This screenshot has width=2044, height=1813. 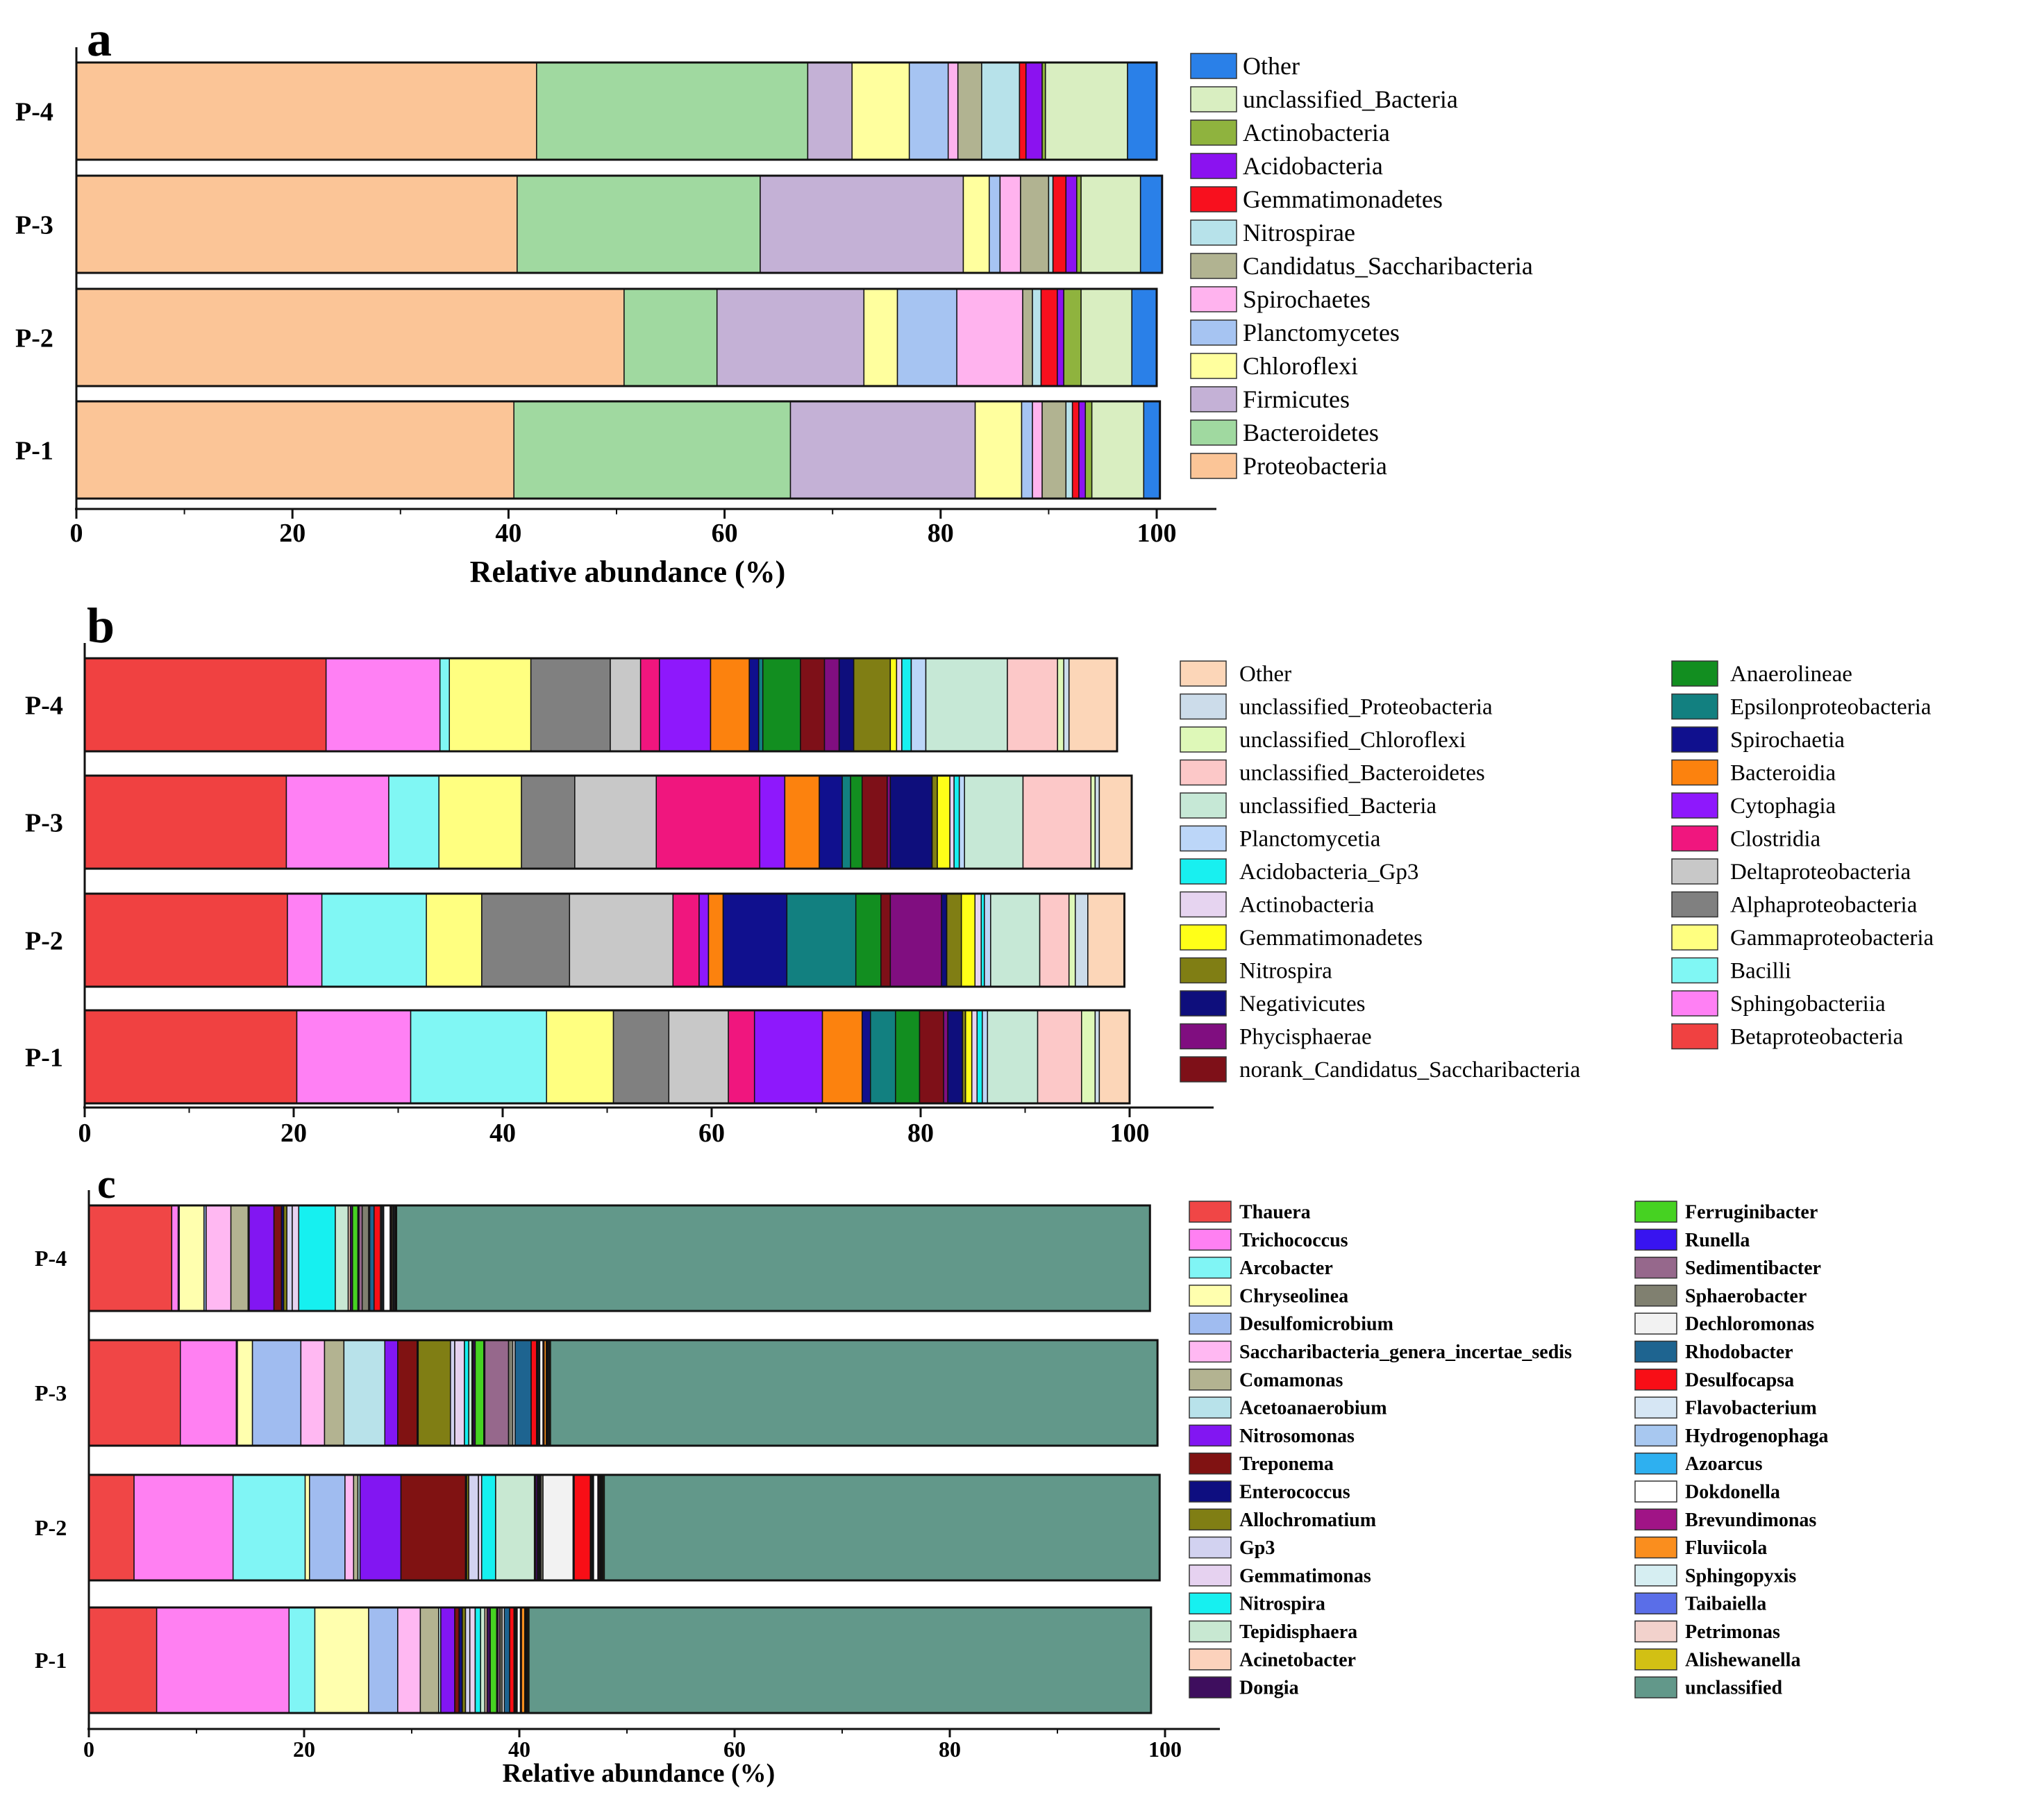 I want to click on bar-segment-p-2-phycisphaerae, so click(x=915, y=940).